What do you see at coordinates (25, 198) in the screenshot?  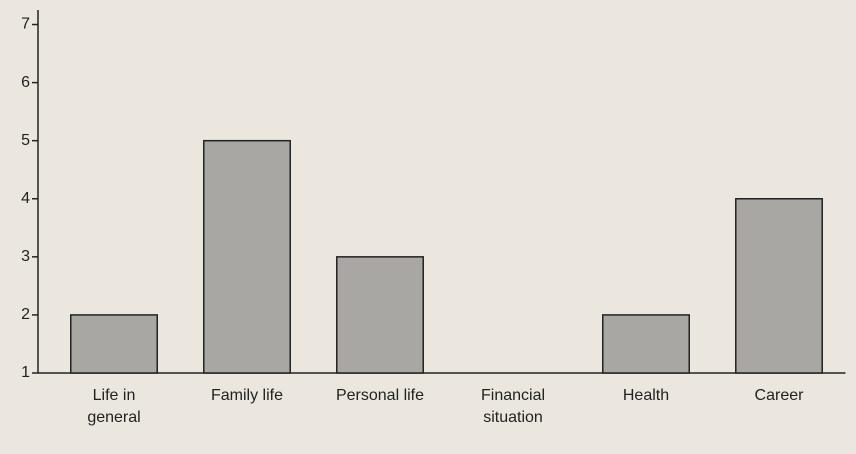 I see `y-tick-label: 4` at bounding box center [25, 198].